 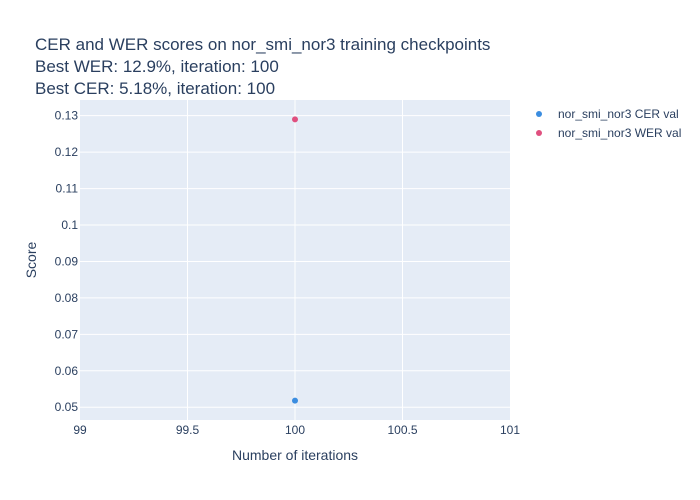 I want to click on chart-title-line-3: Best CER: 5.18%, iteration: 100, so click(x=155, y=88).